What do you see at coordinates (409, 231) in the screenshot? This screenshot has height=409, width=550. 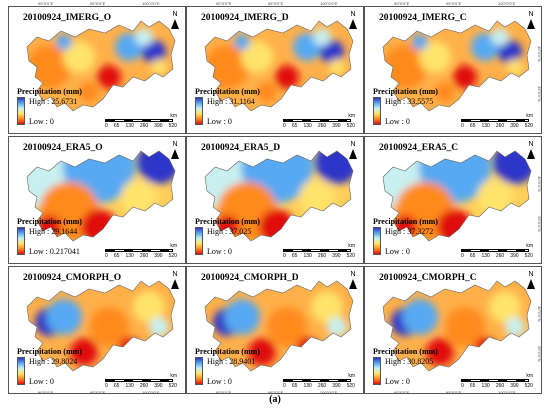 I see `legend-high: High : 37.3272` at bounding box center [409, 231].